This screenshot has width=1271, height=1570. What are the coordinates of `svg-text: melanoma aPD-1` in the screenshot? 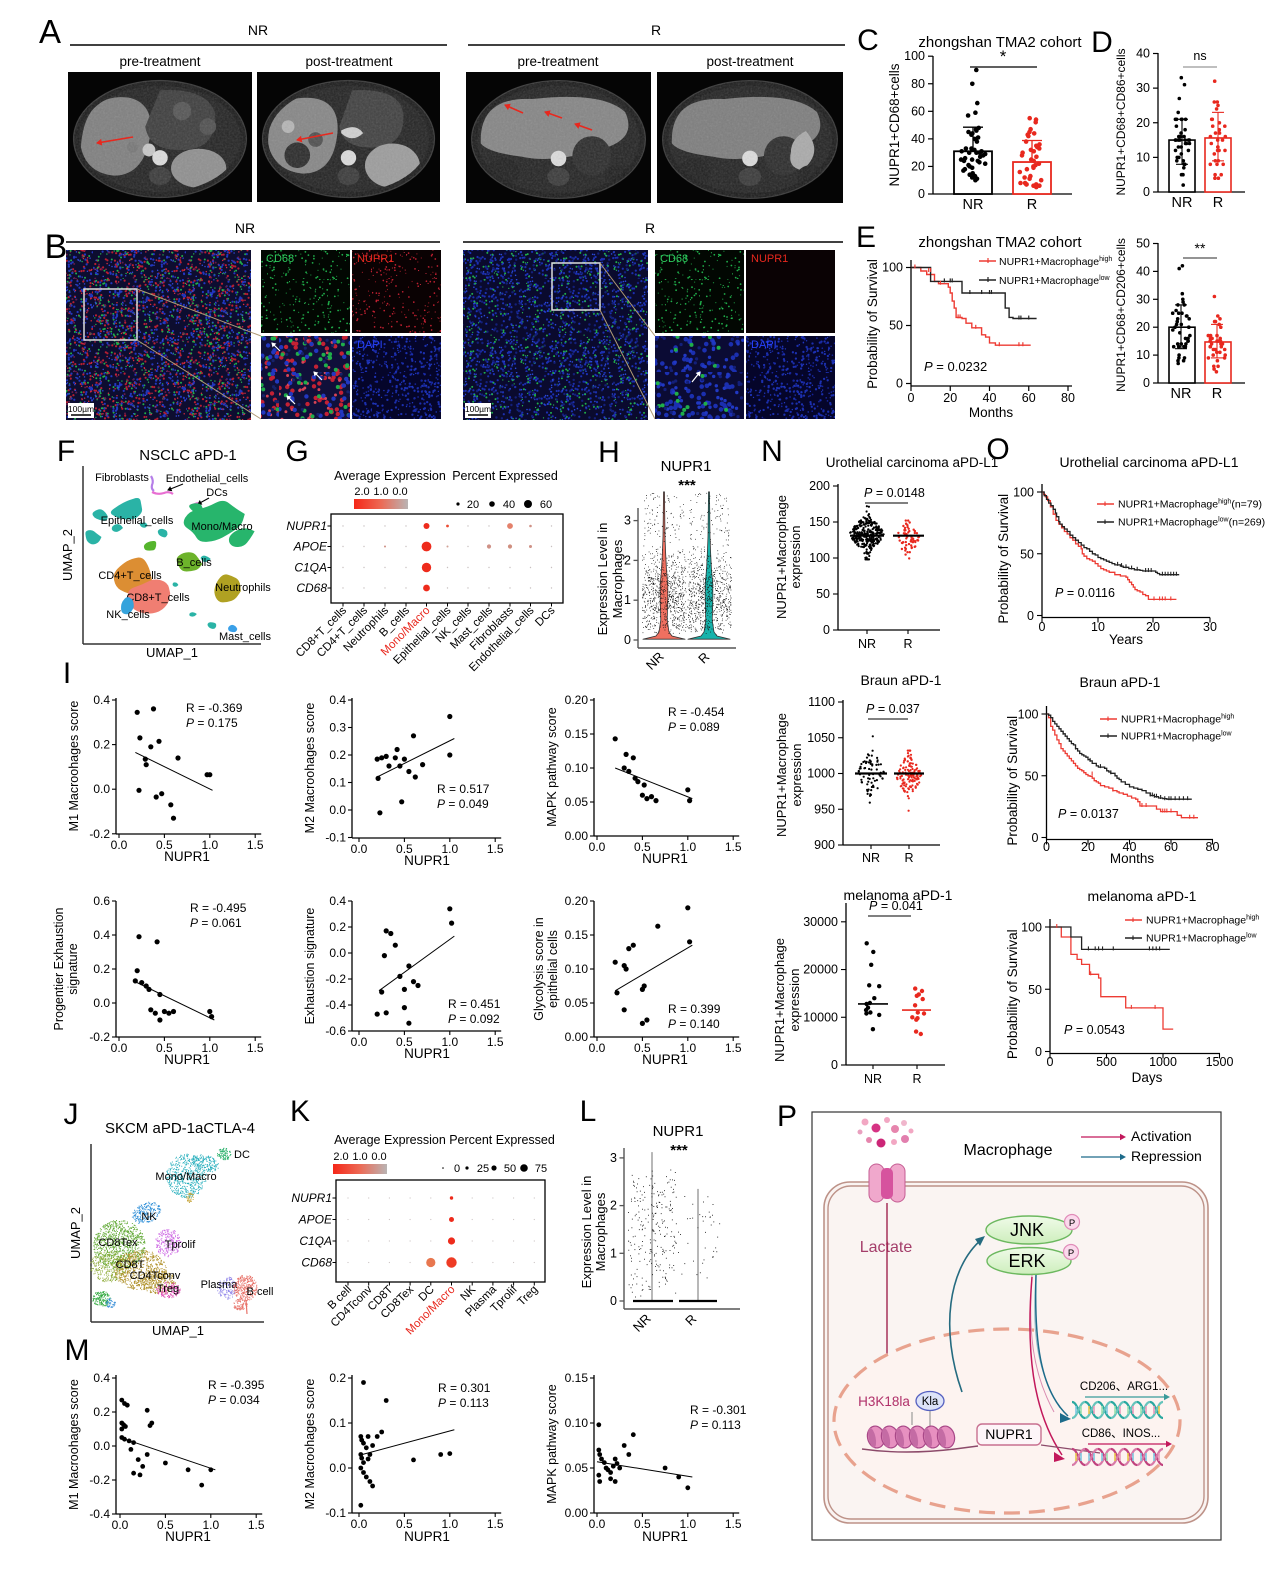 It's located at (898, 895).